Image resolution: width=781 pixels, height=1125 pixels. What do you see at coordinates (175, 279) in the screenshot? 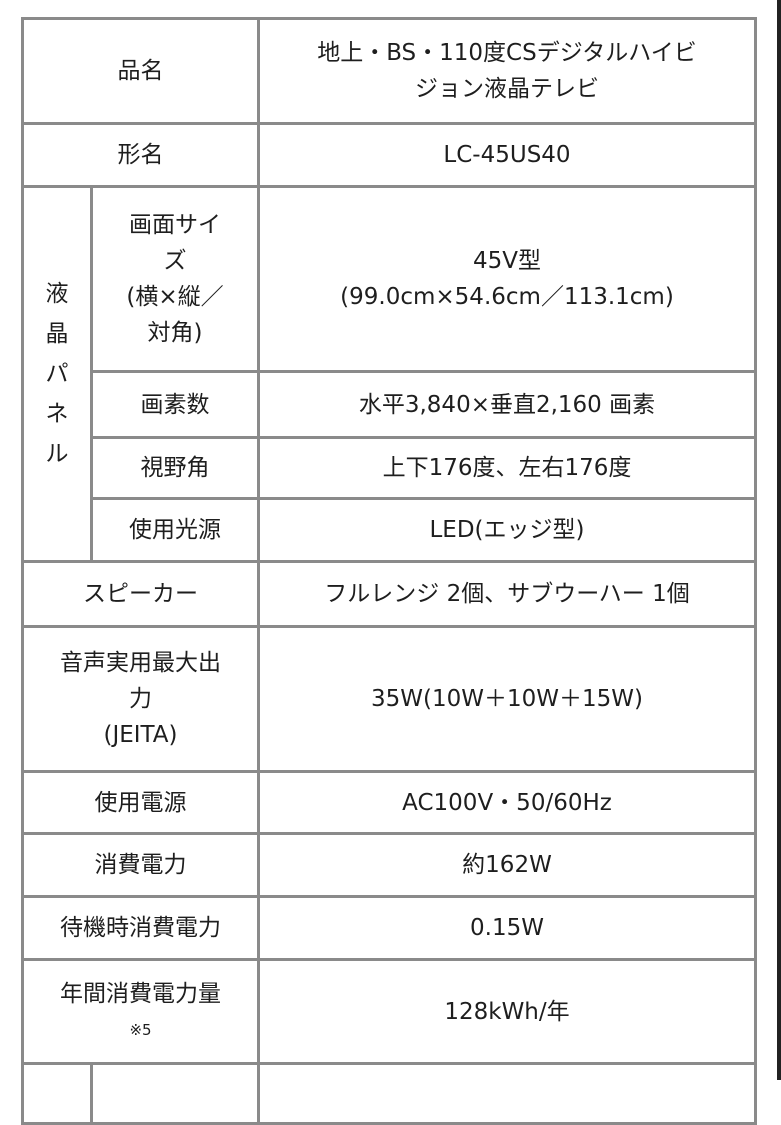
I see `label-screen-size: 画面サイ ズ (横×縦／ 対角)` at bounding box center [175, 279].